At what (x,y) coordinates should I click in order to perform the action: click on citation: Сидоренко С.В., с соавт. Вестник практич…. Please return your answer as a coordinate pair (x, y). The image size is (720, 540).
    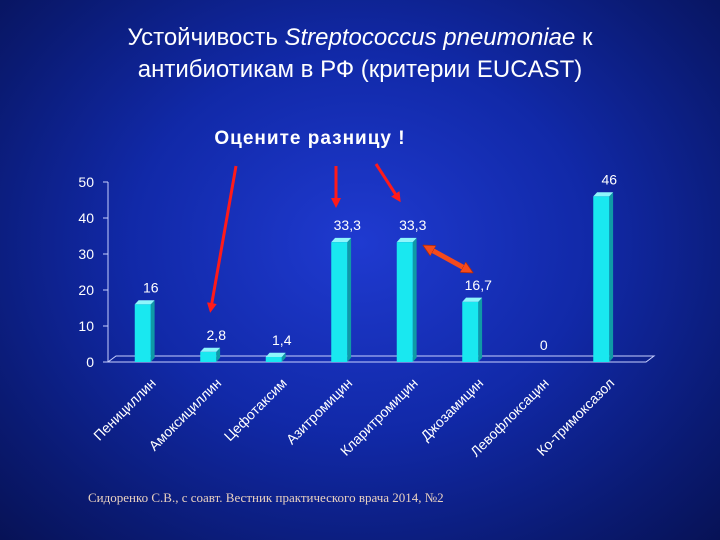
    Looking at the image, I should click on (266, 497).